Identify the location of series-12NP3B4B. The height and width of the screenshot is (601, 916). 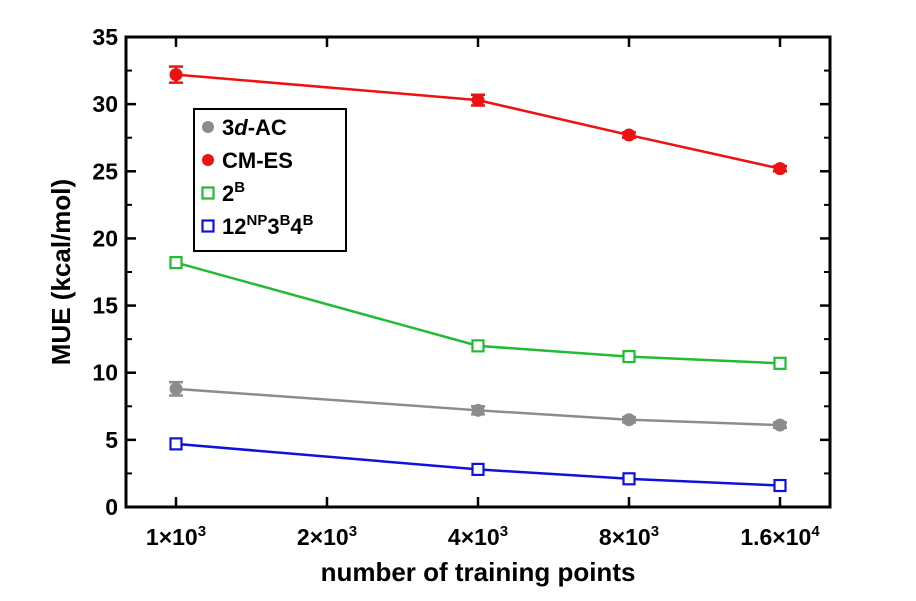
(478, 465).